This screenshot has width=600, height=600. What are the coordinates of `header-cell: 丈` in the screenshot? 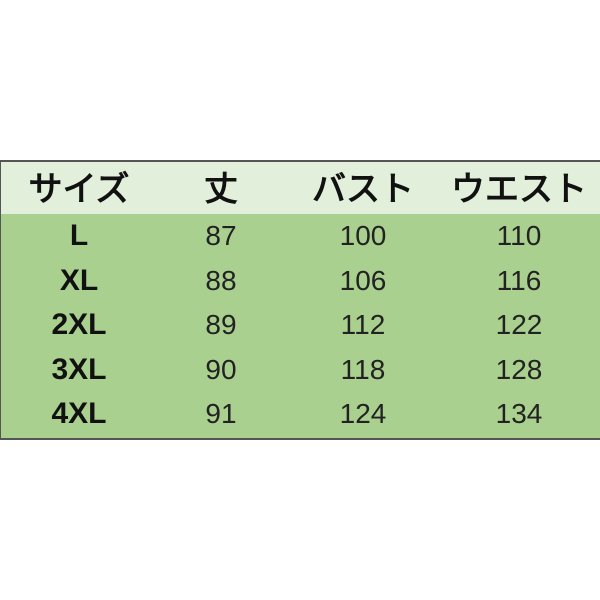 It's located at (221, 189).